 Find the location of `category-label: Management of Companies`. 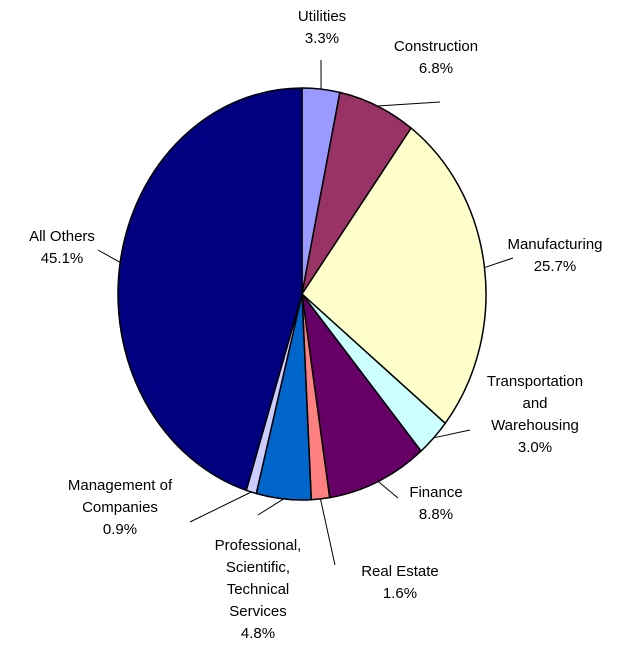

category-label: Management of Companies is located at coordinates (120, 496).